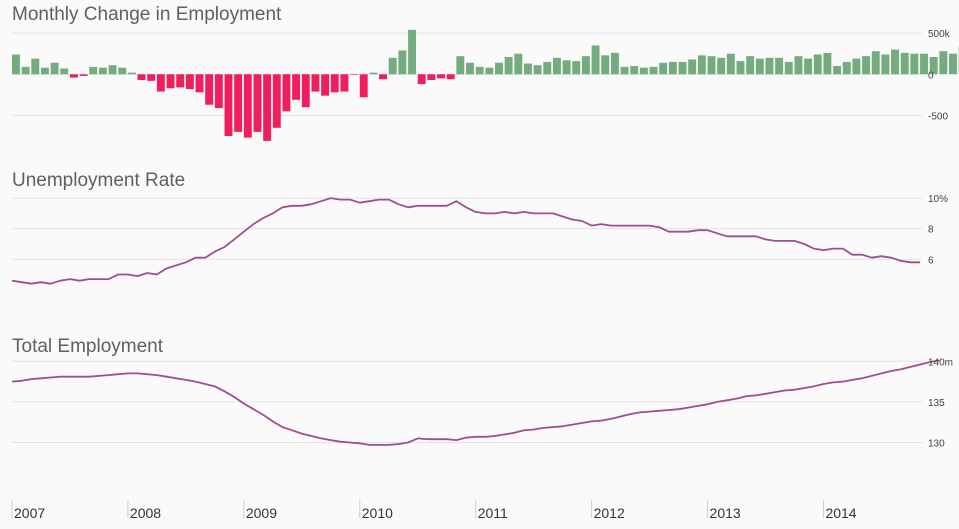  What do you see at coordinates (147, 14) in the screenshot?
I see `monthly-change-title: Monthly Change in Employment` at bounding box center [147, 14].